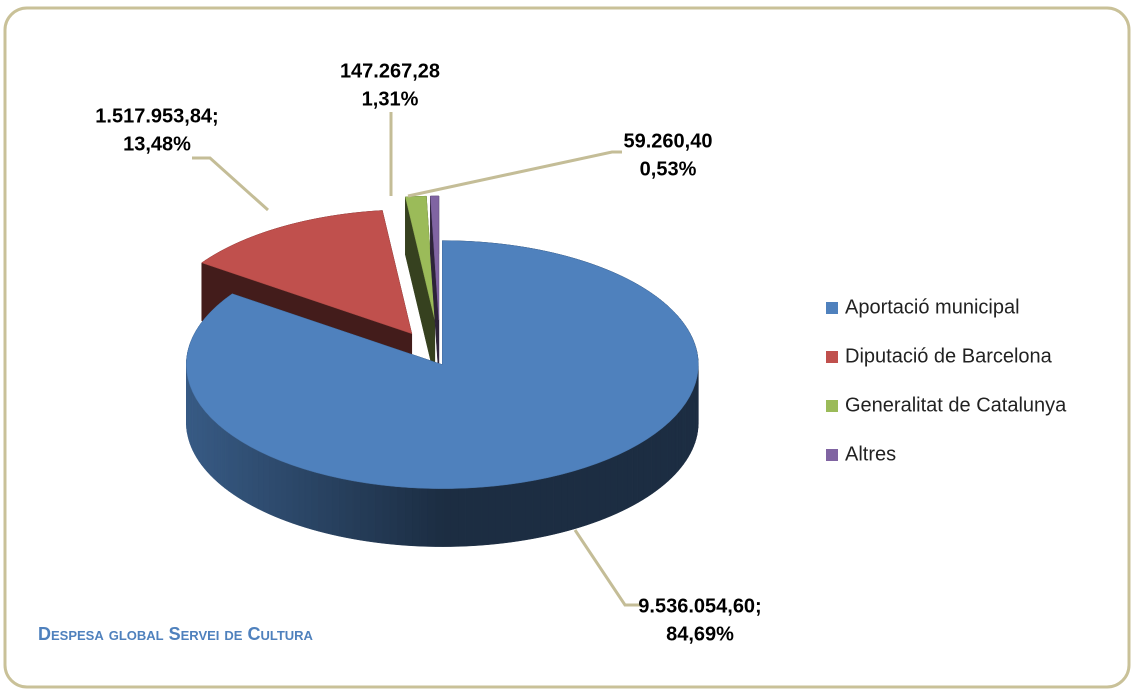  I want to click on legend-label: Altres, so click(870, 454).